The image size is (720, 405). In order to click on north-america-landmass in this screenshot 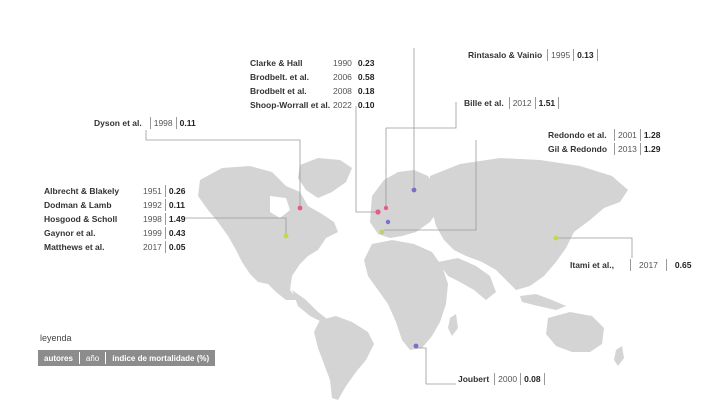, I will do `click(268, 233)`.